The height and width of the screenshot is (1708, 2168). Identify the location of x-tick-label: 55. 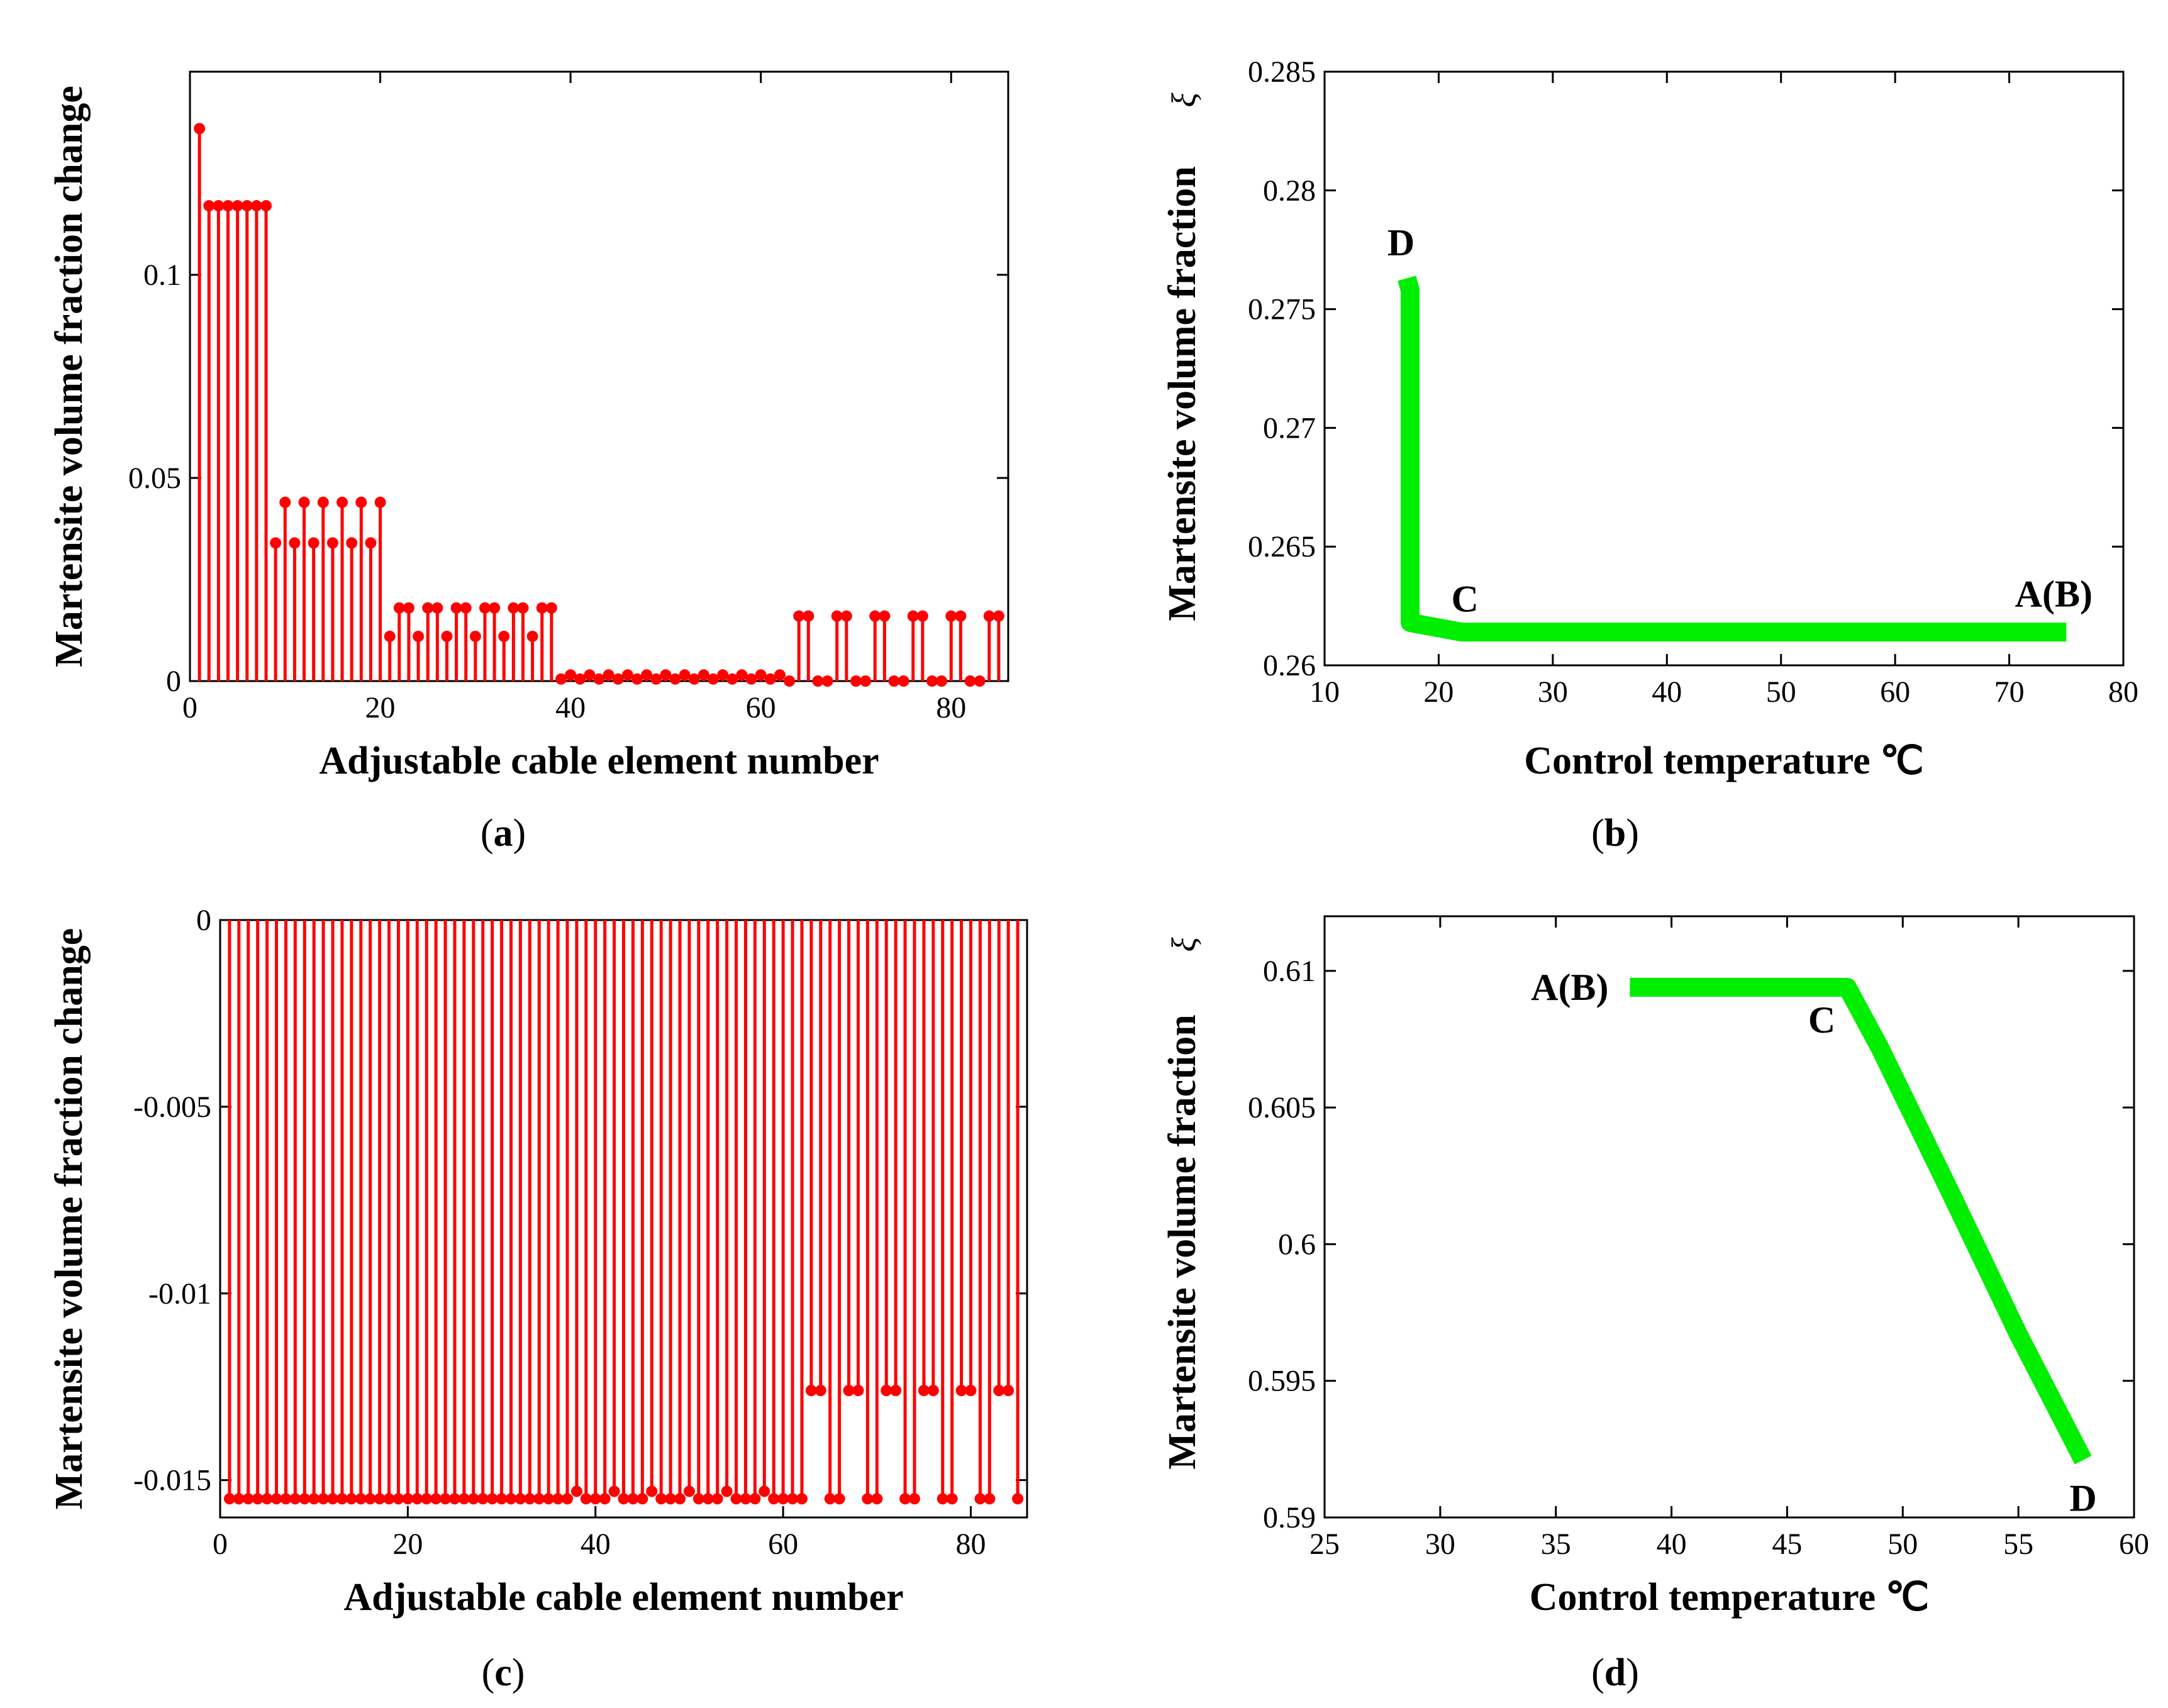
(2018, 1544).